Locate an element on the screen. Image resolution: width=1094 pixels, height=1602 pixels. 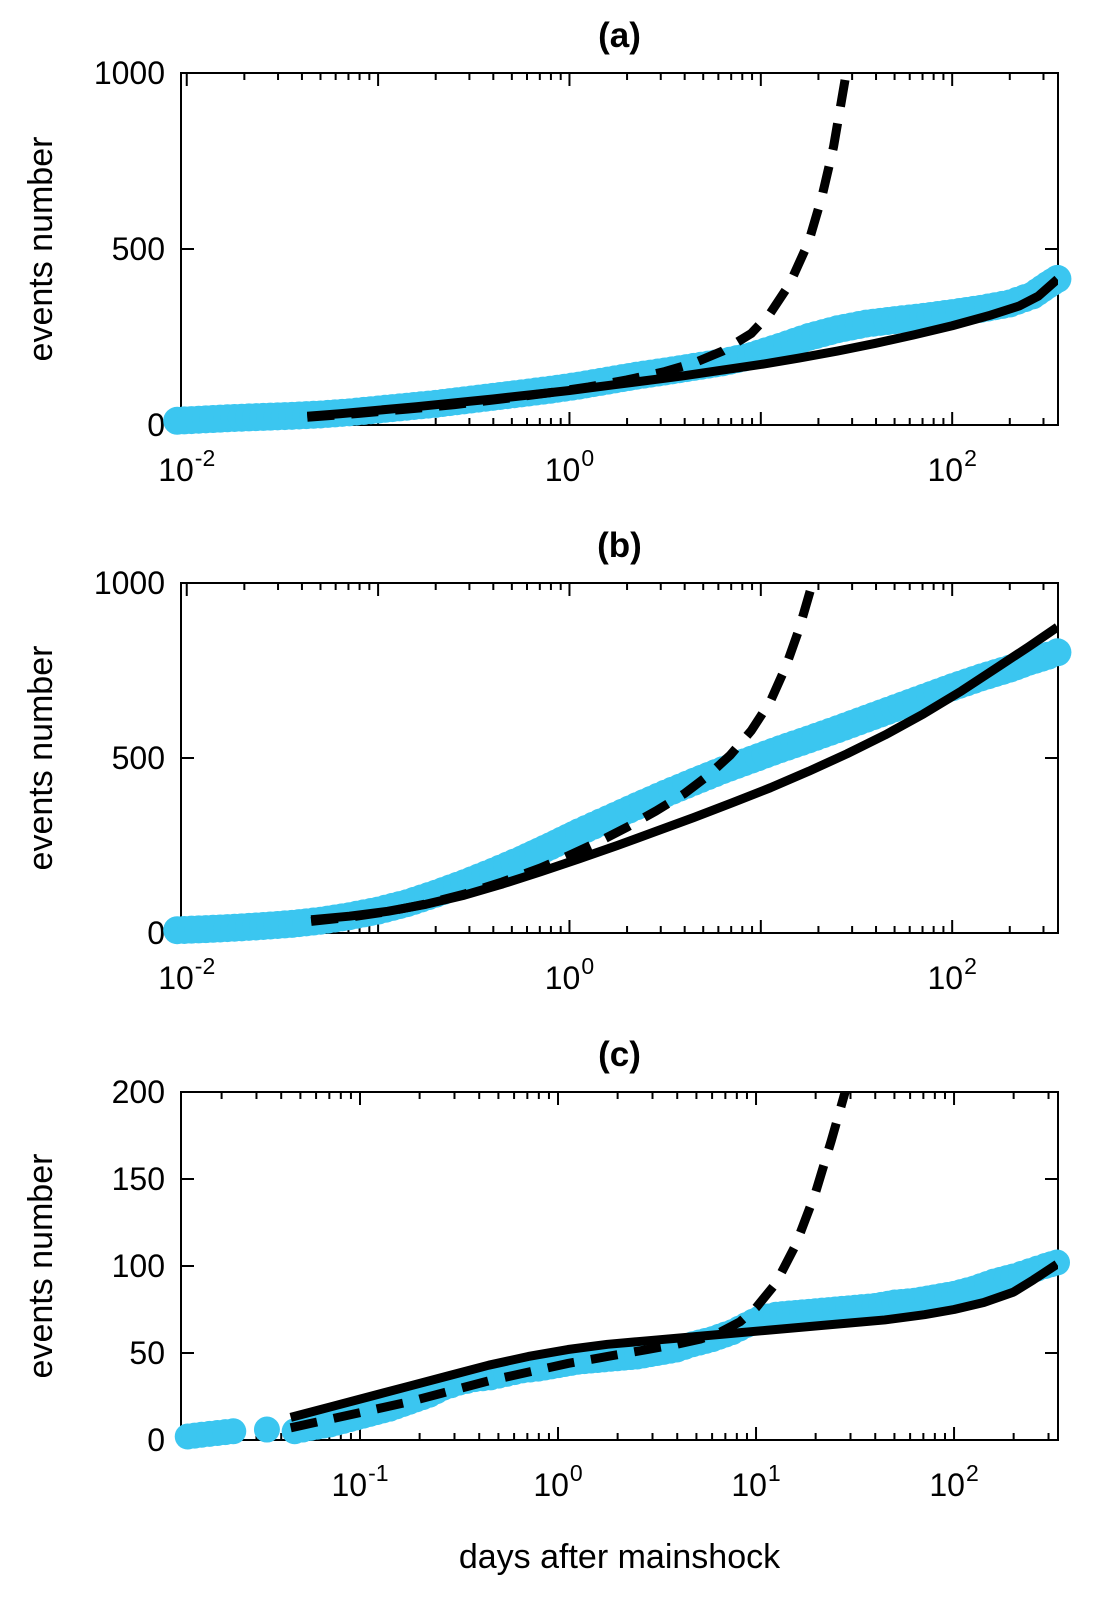
model-solid-line-a is located at coordinates (682, 348).